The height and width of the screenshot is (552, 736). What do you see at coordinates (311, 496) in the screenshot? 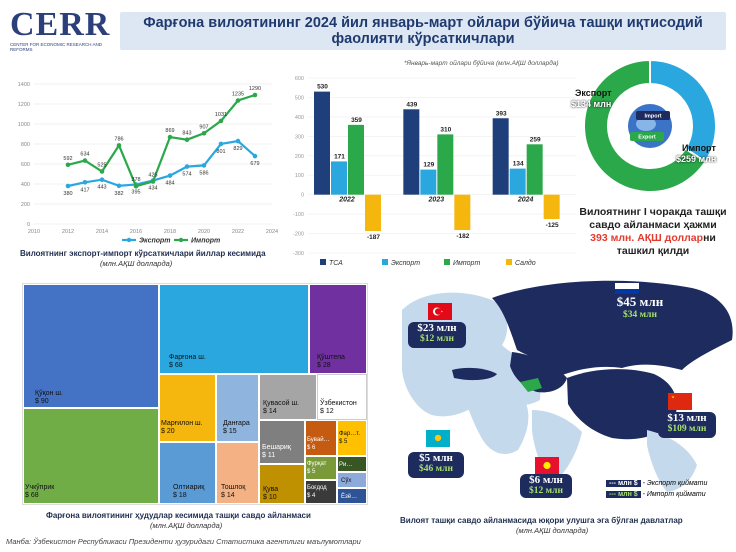
I see `tm-value: $ 4` at bounding box center [311, 496].